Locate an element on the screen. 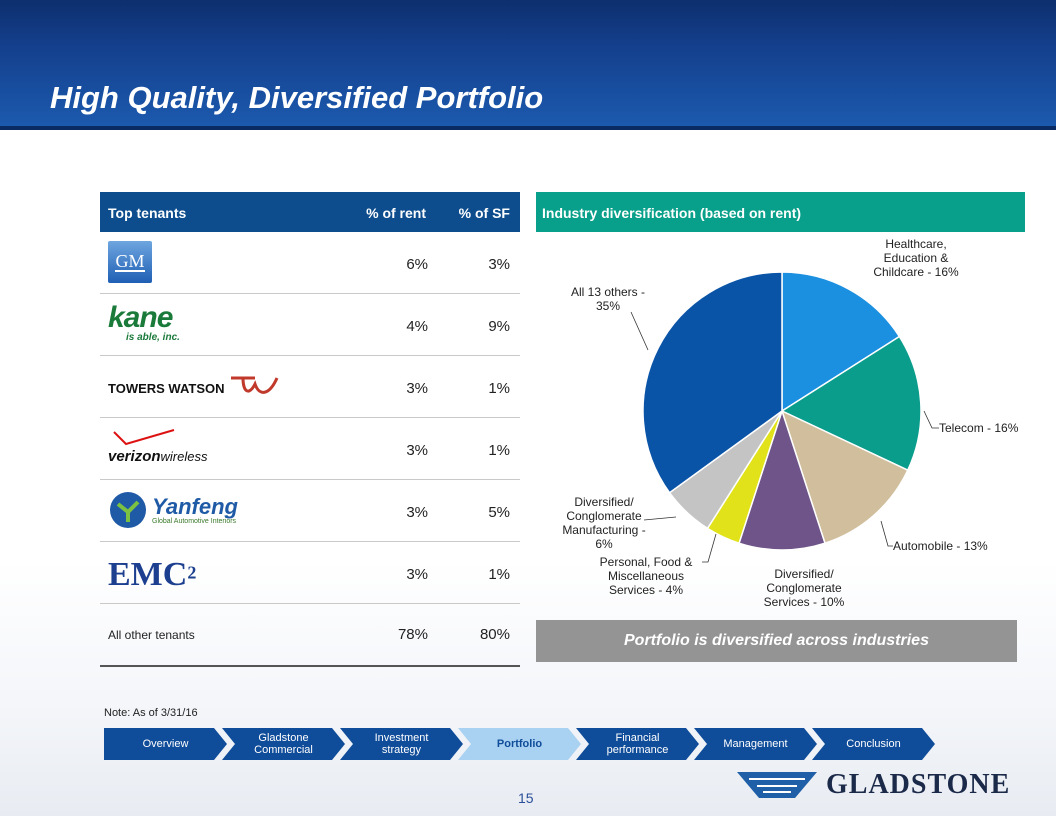  header-top-tenants: Top tenants is located at coordinates (147, 213).